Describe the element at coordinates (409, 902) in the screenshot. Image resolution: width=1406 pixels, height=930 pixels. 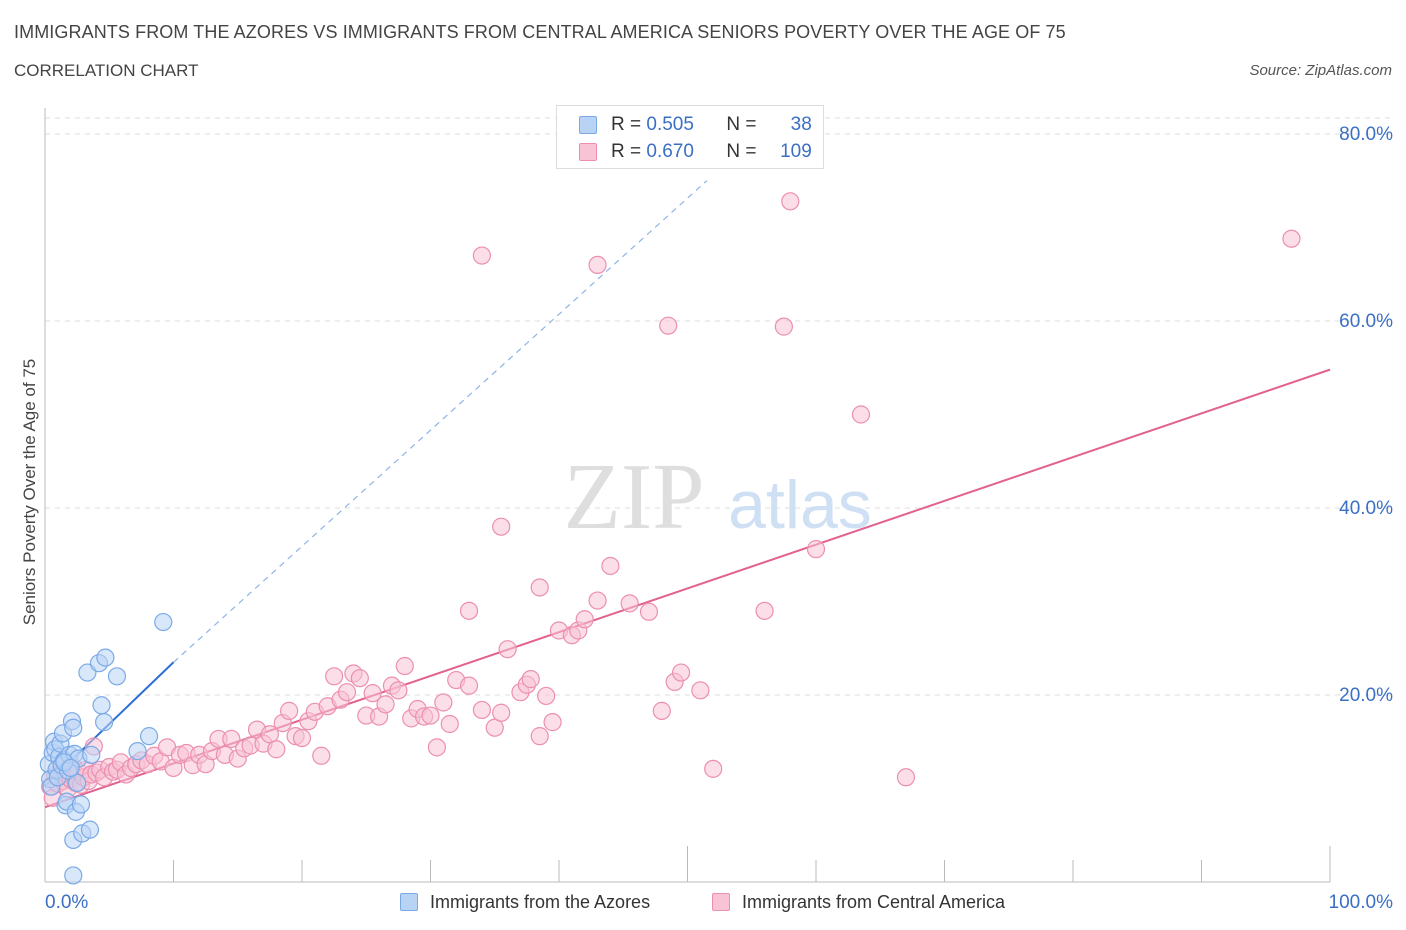
I see `azores-legend-swatch` at that location.